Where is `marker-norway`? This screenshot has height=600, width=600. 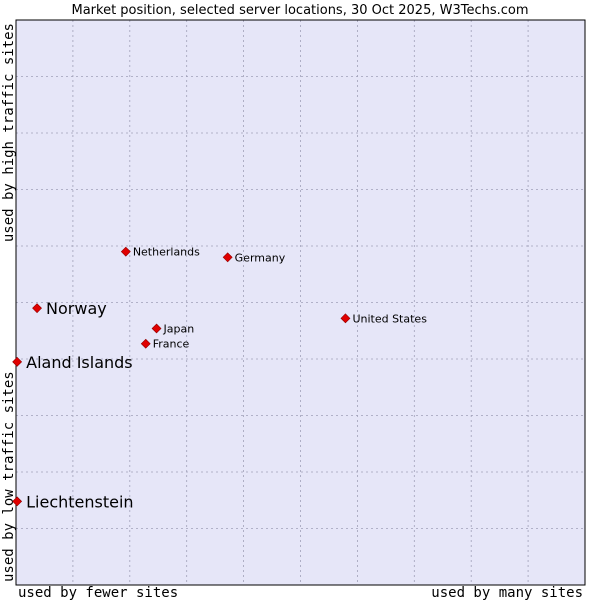 marker-norway is located at coordinates (37, 308).